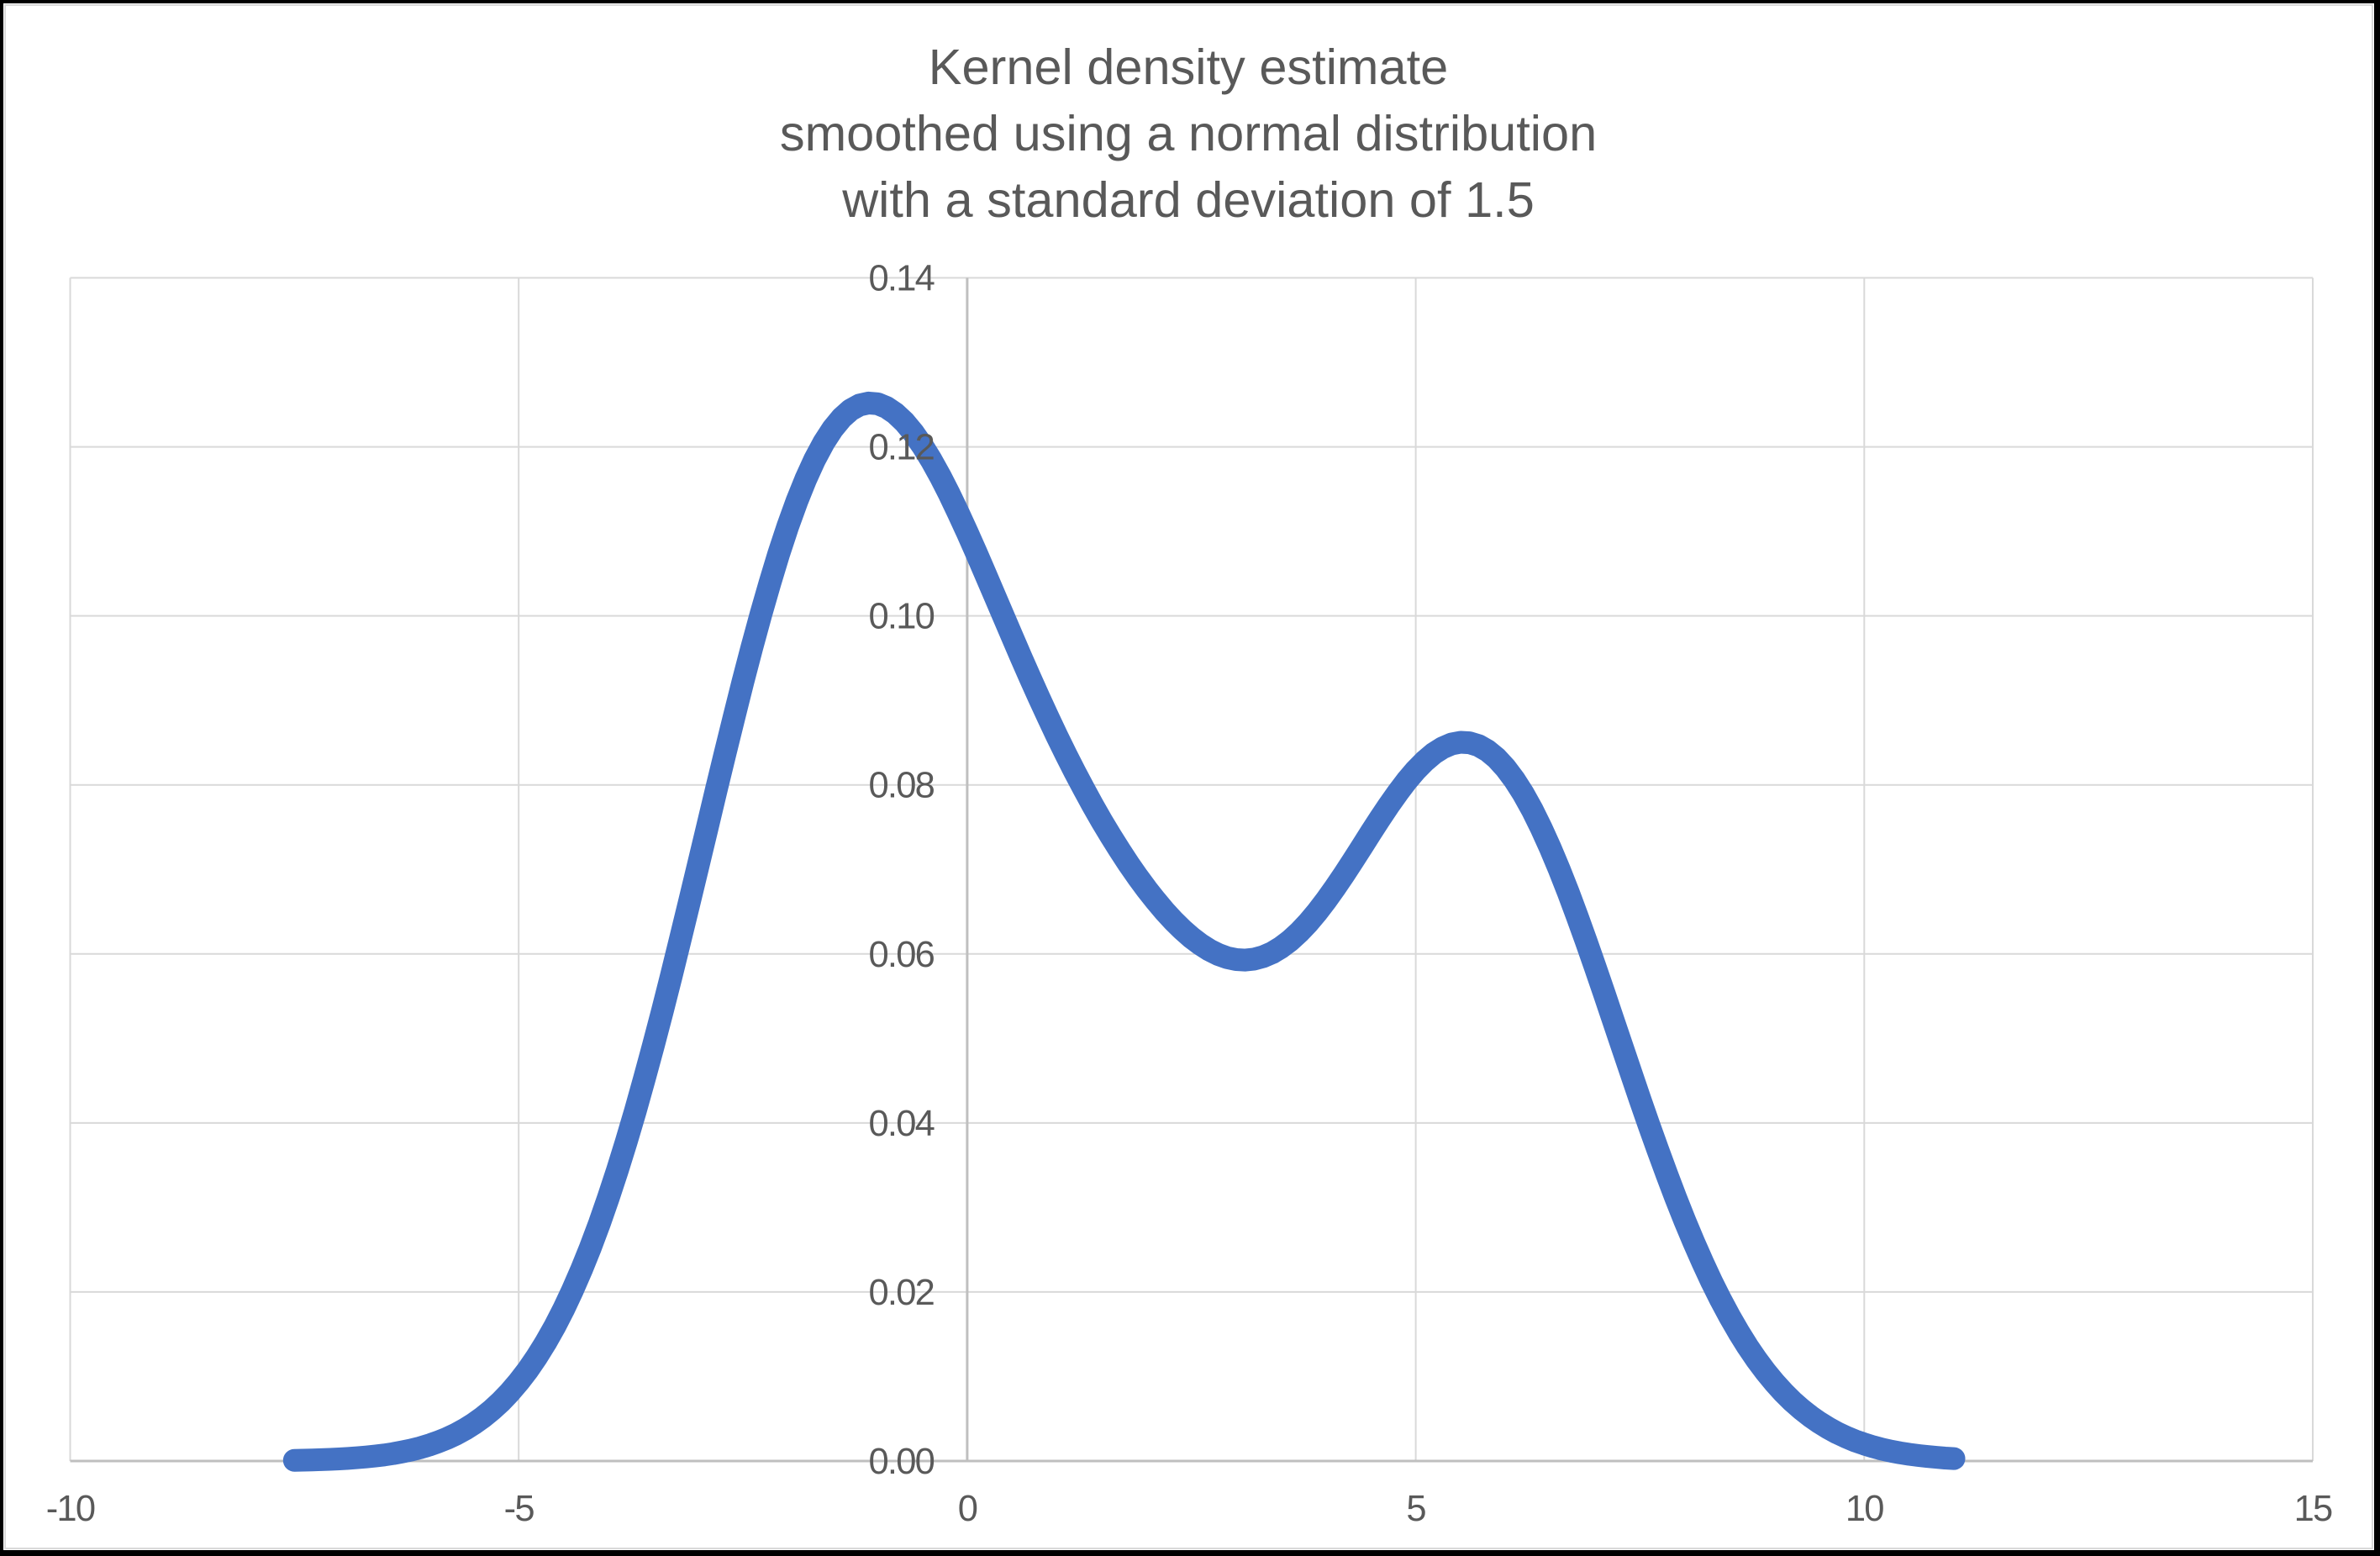  What do you see at coordinates (902, 786) in the screenshot?
I see `svg-text: 0.08` at bounding box center [902, 786].